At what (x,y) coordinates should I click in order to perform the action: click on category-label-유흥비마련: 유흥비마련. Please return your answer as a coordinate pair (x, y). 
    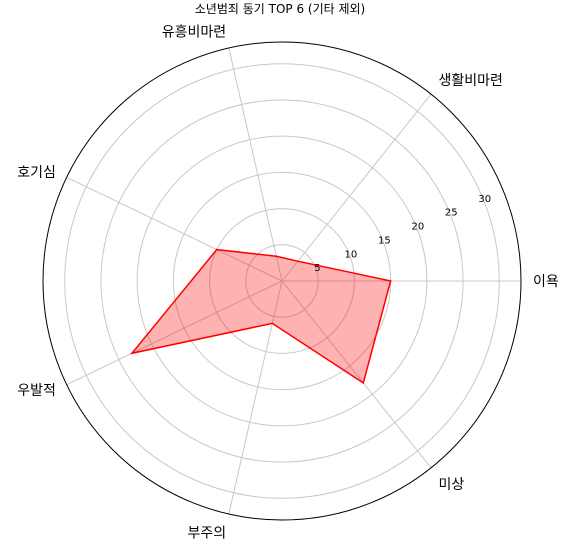
    Looking at the image, I should click on (194, 32).